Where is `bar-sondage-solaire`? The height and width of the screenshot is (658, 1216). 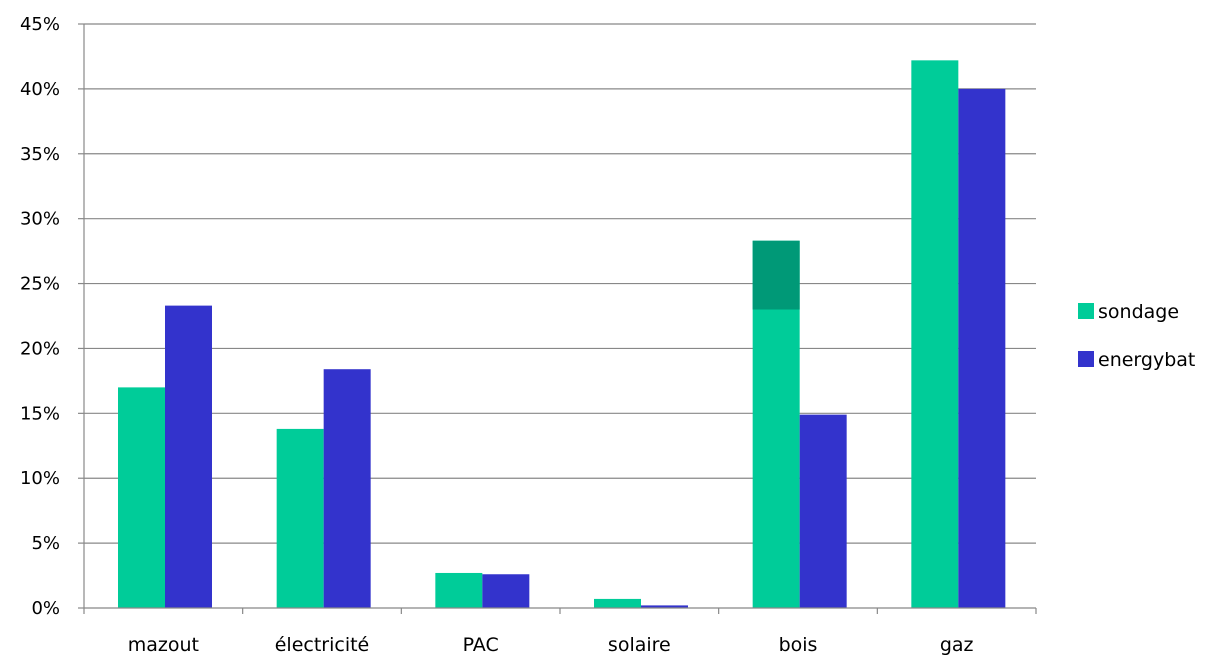 bar-sondage-solaire is located at coordinates (617, 603).